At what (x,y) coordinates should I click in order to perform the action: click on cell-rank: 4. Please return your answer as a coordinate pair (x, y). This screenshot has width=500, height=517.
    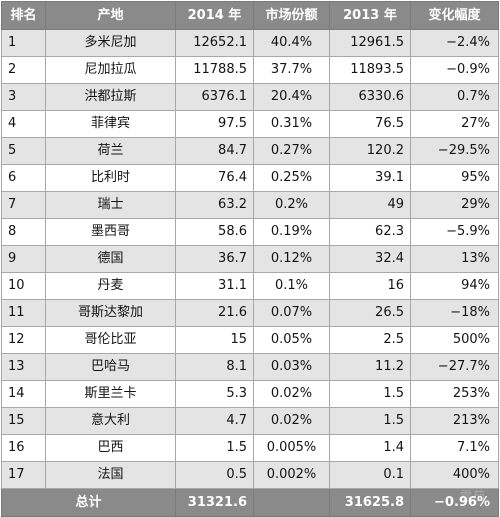
    Looking at the image, I should click on (23, 124).